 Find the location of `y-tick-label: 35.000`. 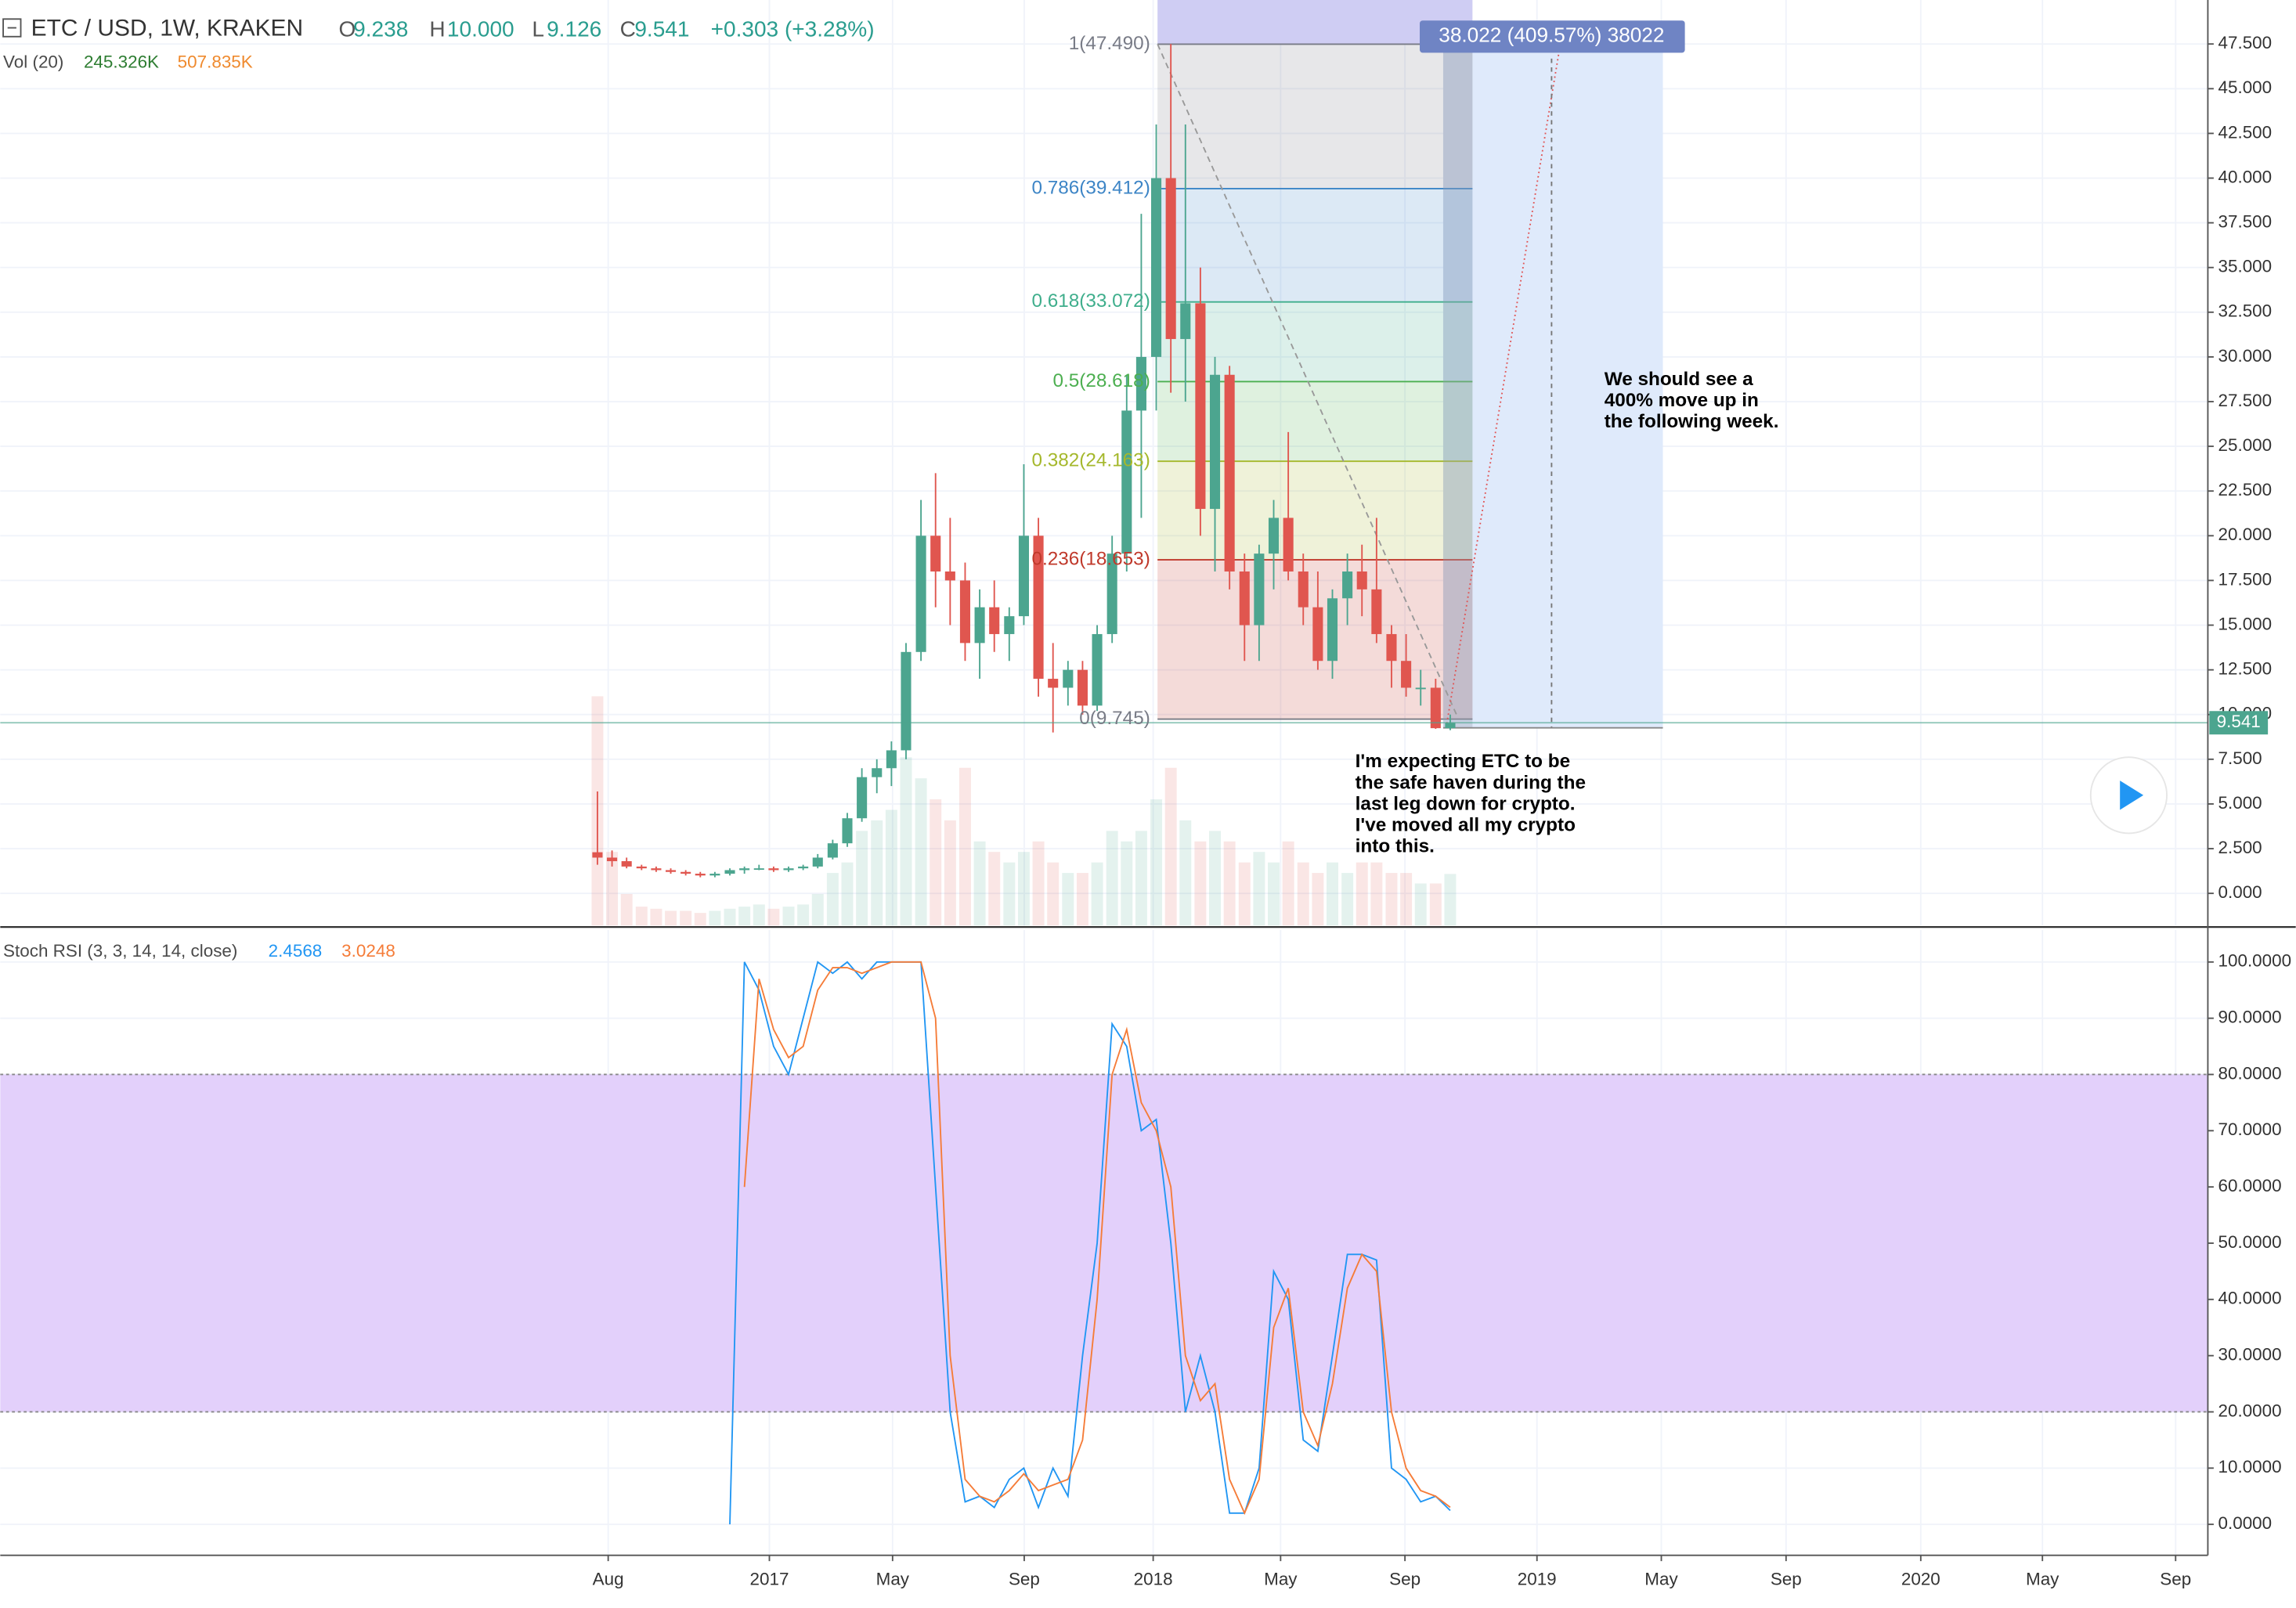

y-tick-label: 35.000 is located at coordinates (2245, 266).